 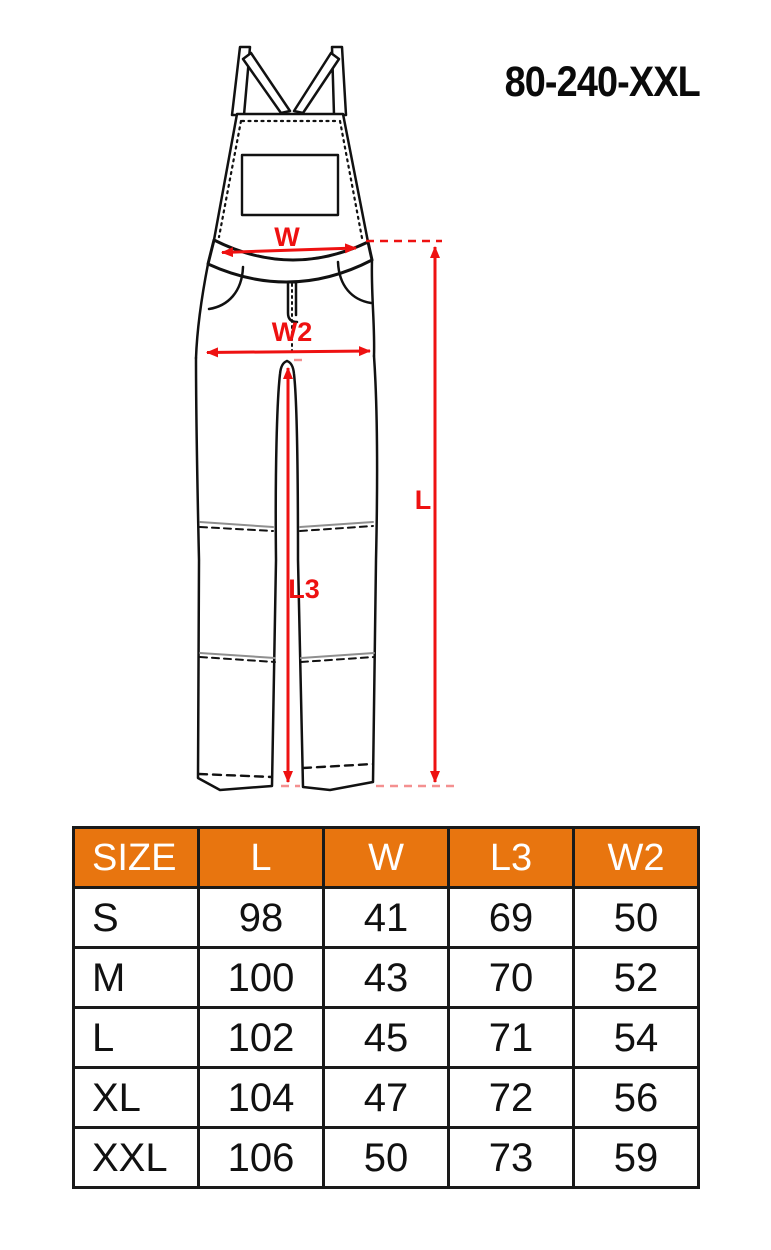 I want to click on dim-label-w2: W2, so click(x=292, y=332).